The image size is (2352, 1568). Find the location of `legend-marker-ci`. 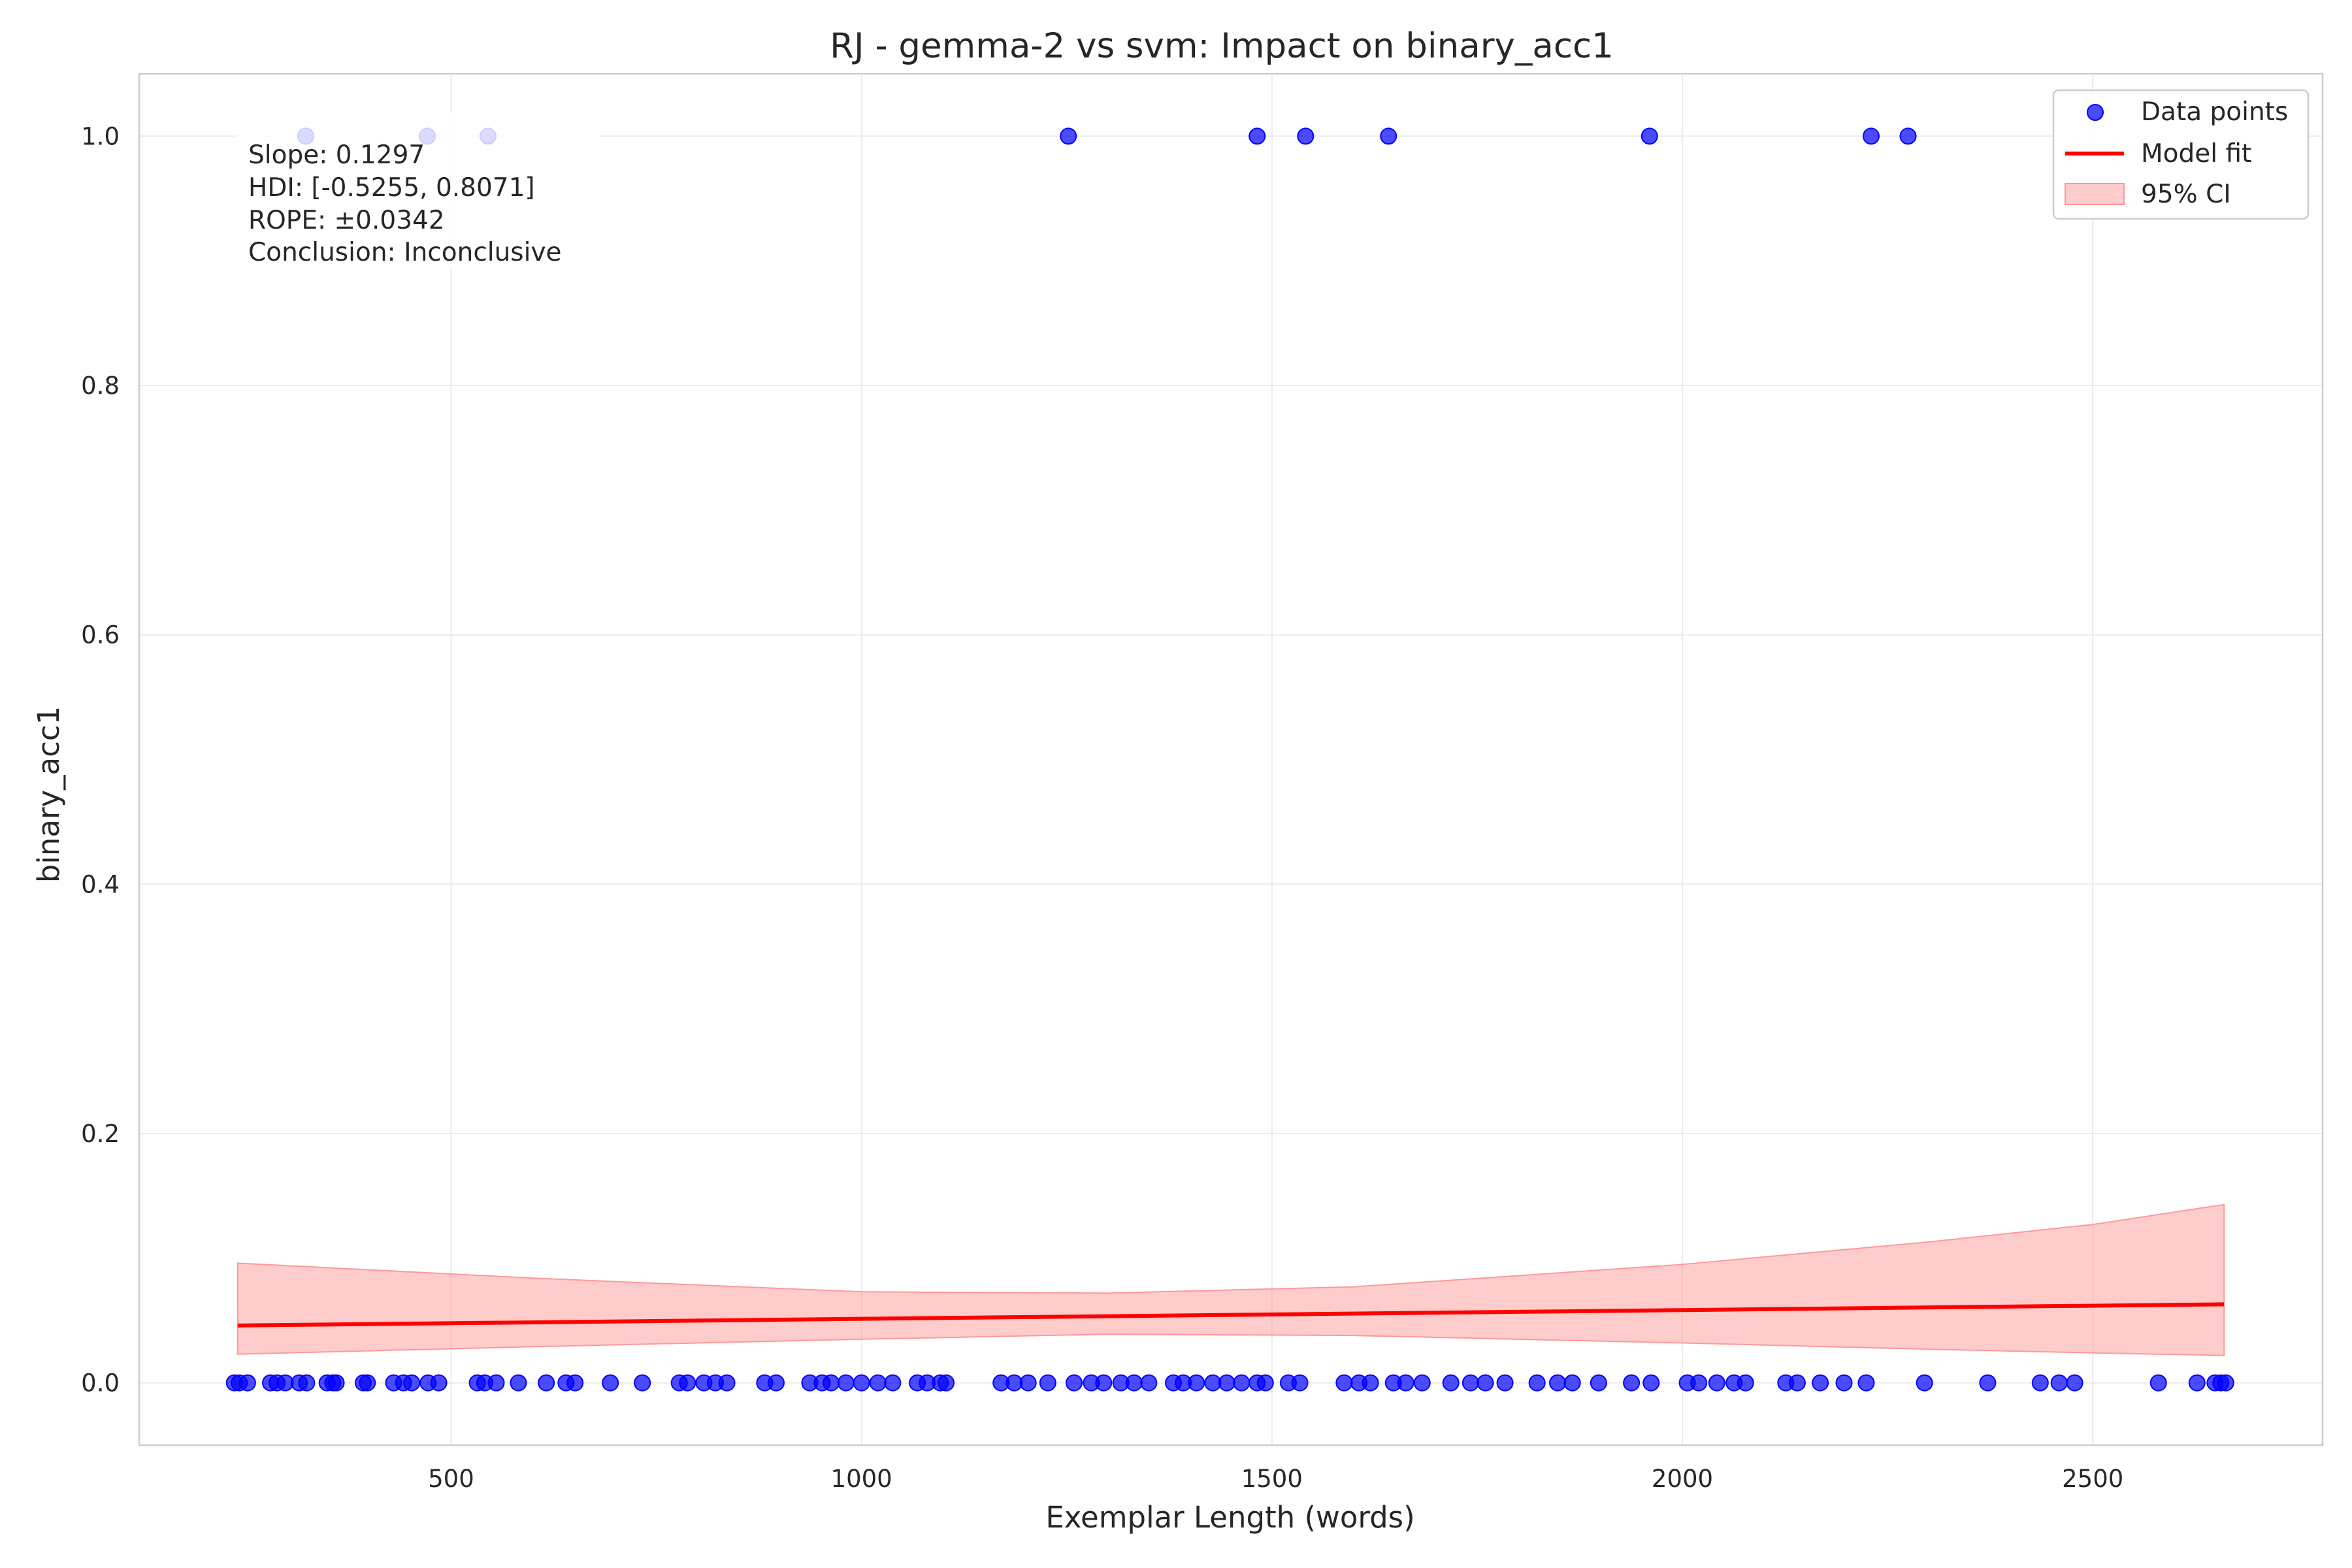

legend-marker-ci is located at coordinates (2095, 194).